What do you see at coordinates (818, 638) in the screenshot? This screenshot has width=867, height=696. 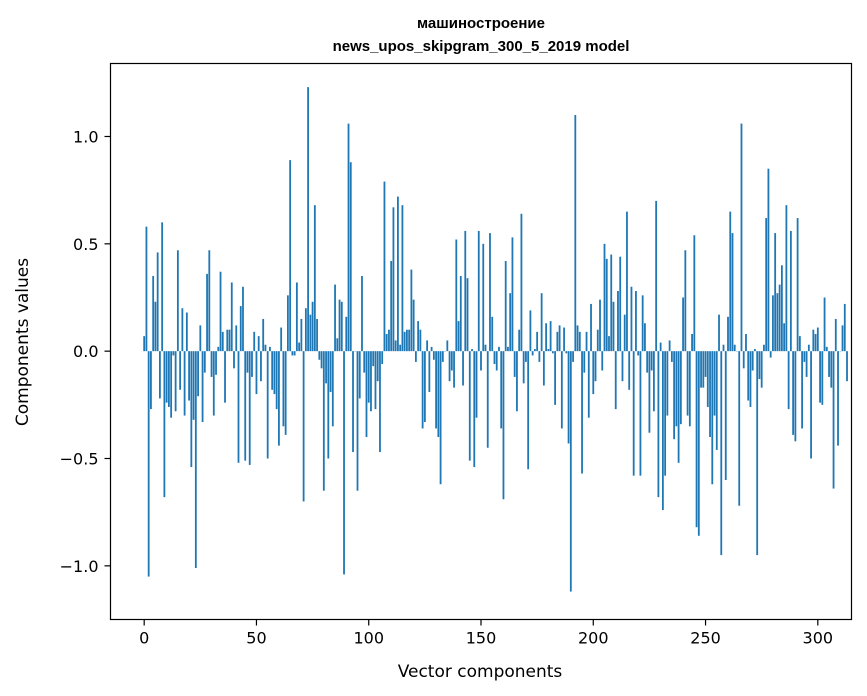 I see `x-tick-label: 300` at bounding box center [818, 638].